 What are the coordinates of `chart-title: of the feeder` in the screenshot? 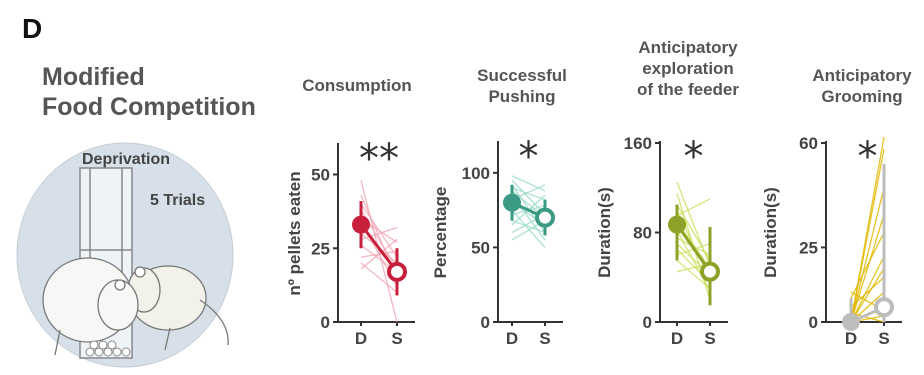 It's located at (688, 89).